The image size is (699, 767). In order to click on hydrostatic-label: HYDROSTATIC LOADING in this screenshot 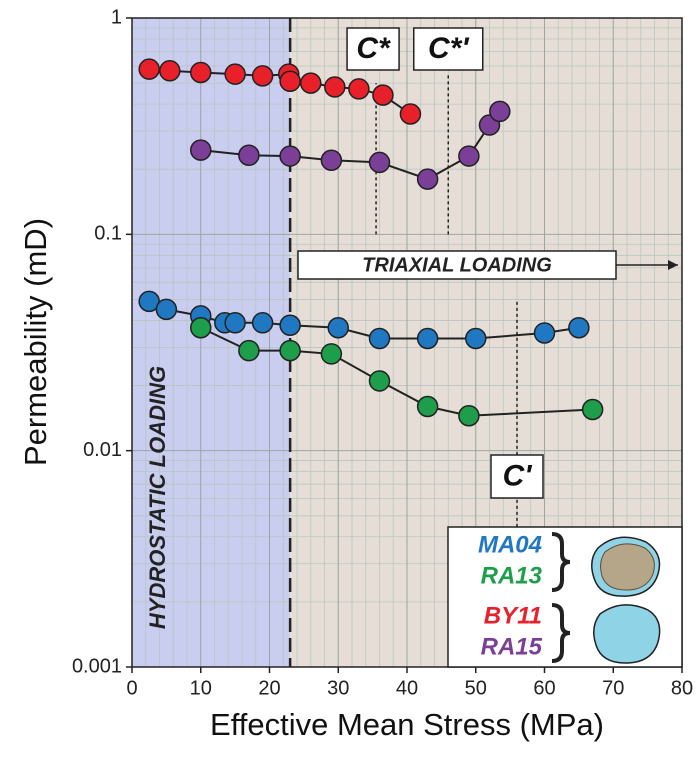, I will do `click(157, 497)`.